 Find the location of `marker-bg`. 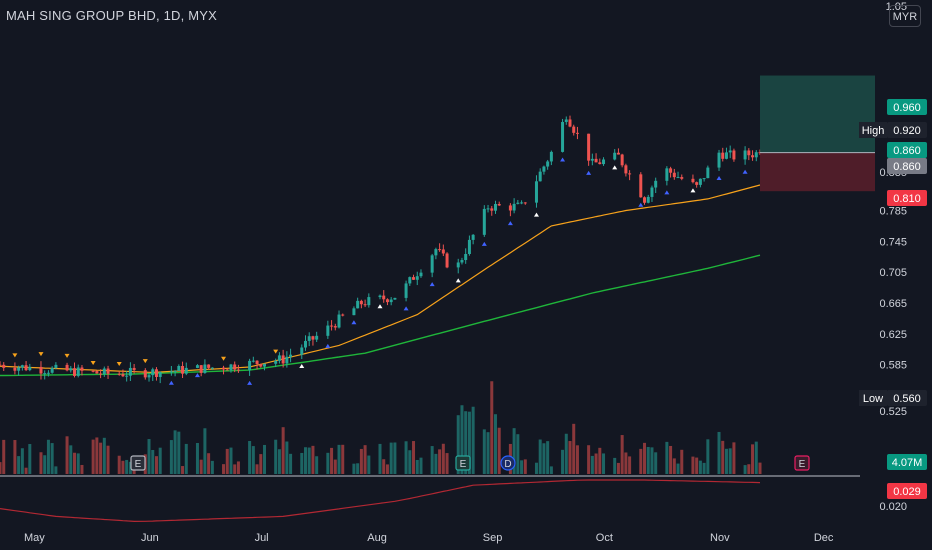

marker-bg is located at coordinates (508, 463).